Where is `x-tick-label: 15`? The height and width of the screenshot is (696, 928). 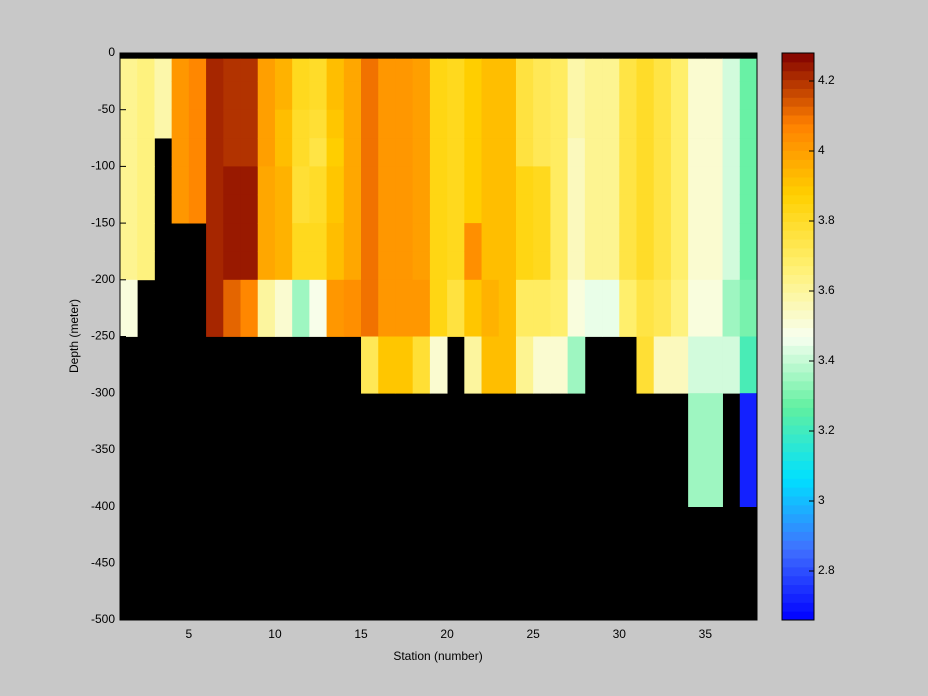 x-tick-label: 15 is located at coordinates (361, 634).